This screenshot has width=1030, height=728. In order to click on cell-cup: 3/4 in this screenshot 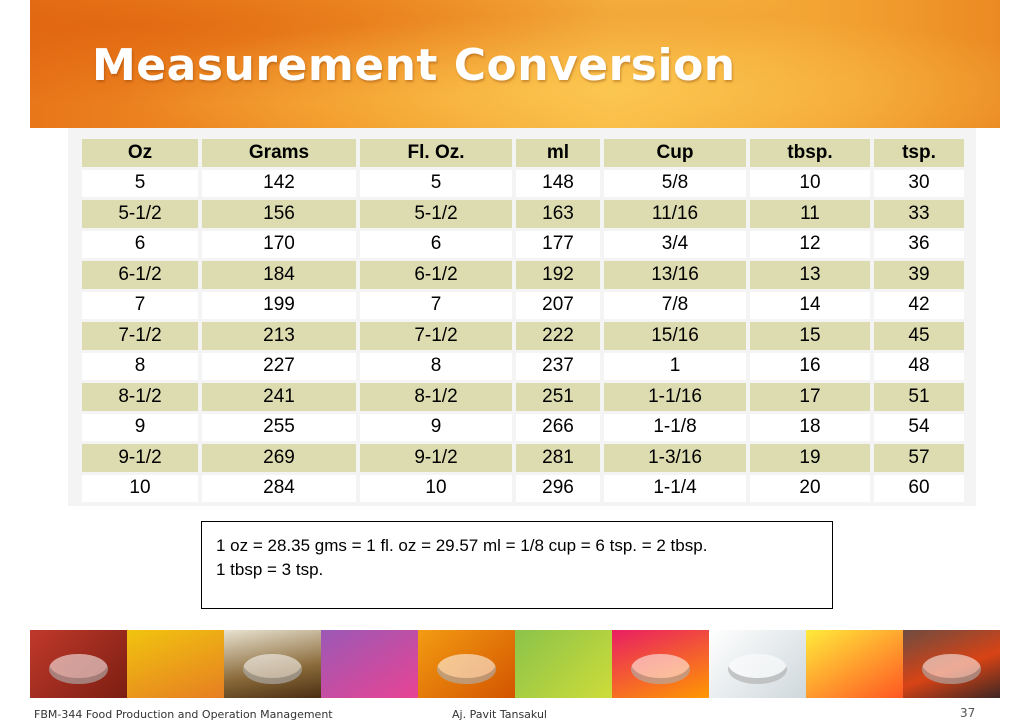, I will do `click(675, 244)`.